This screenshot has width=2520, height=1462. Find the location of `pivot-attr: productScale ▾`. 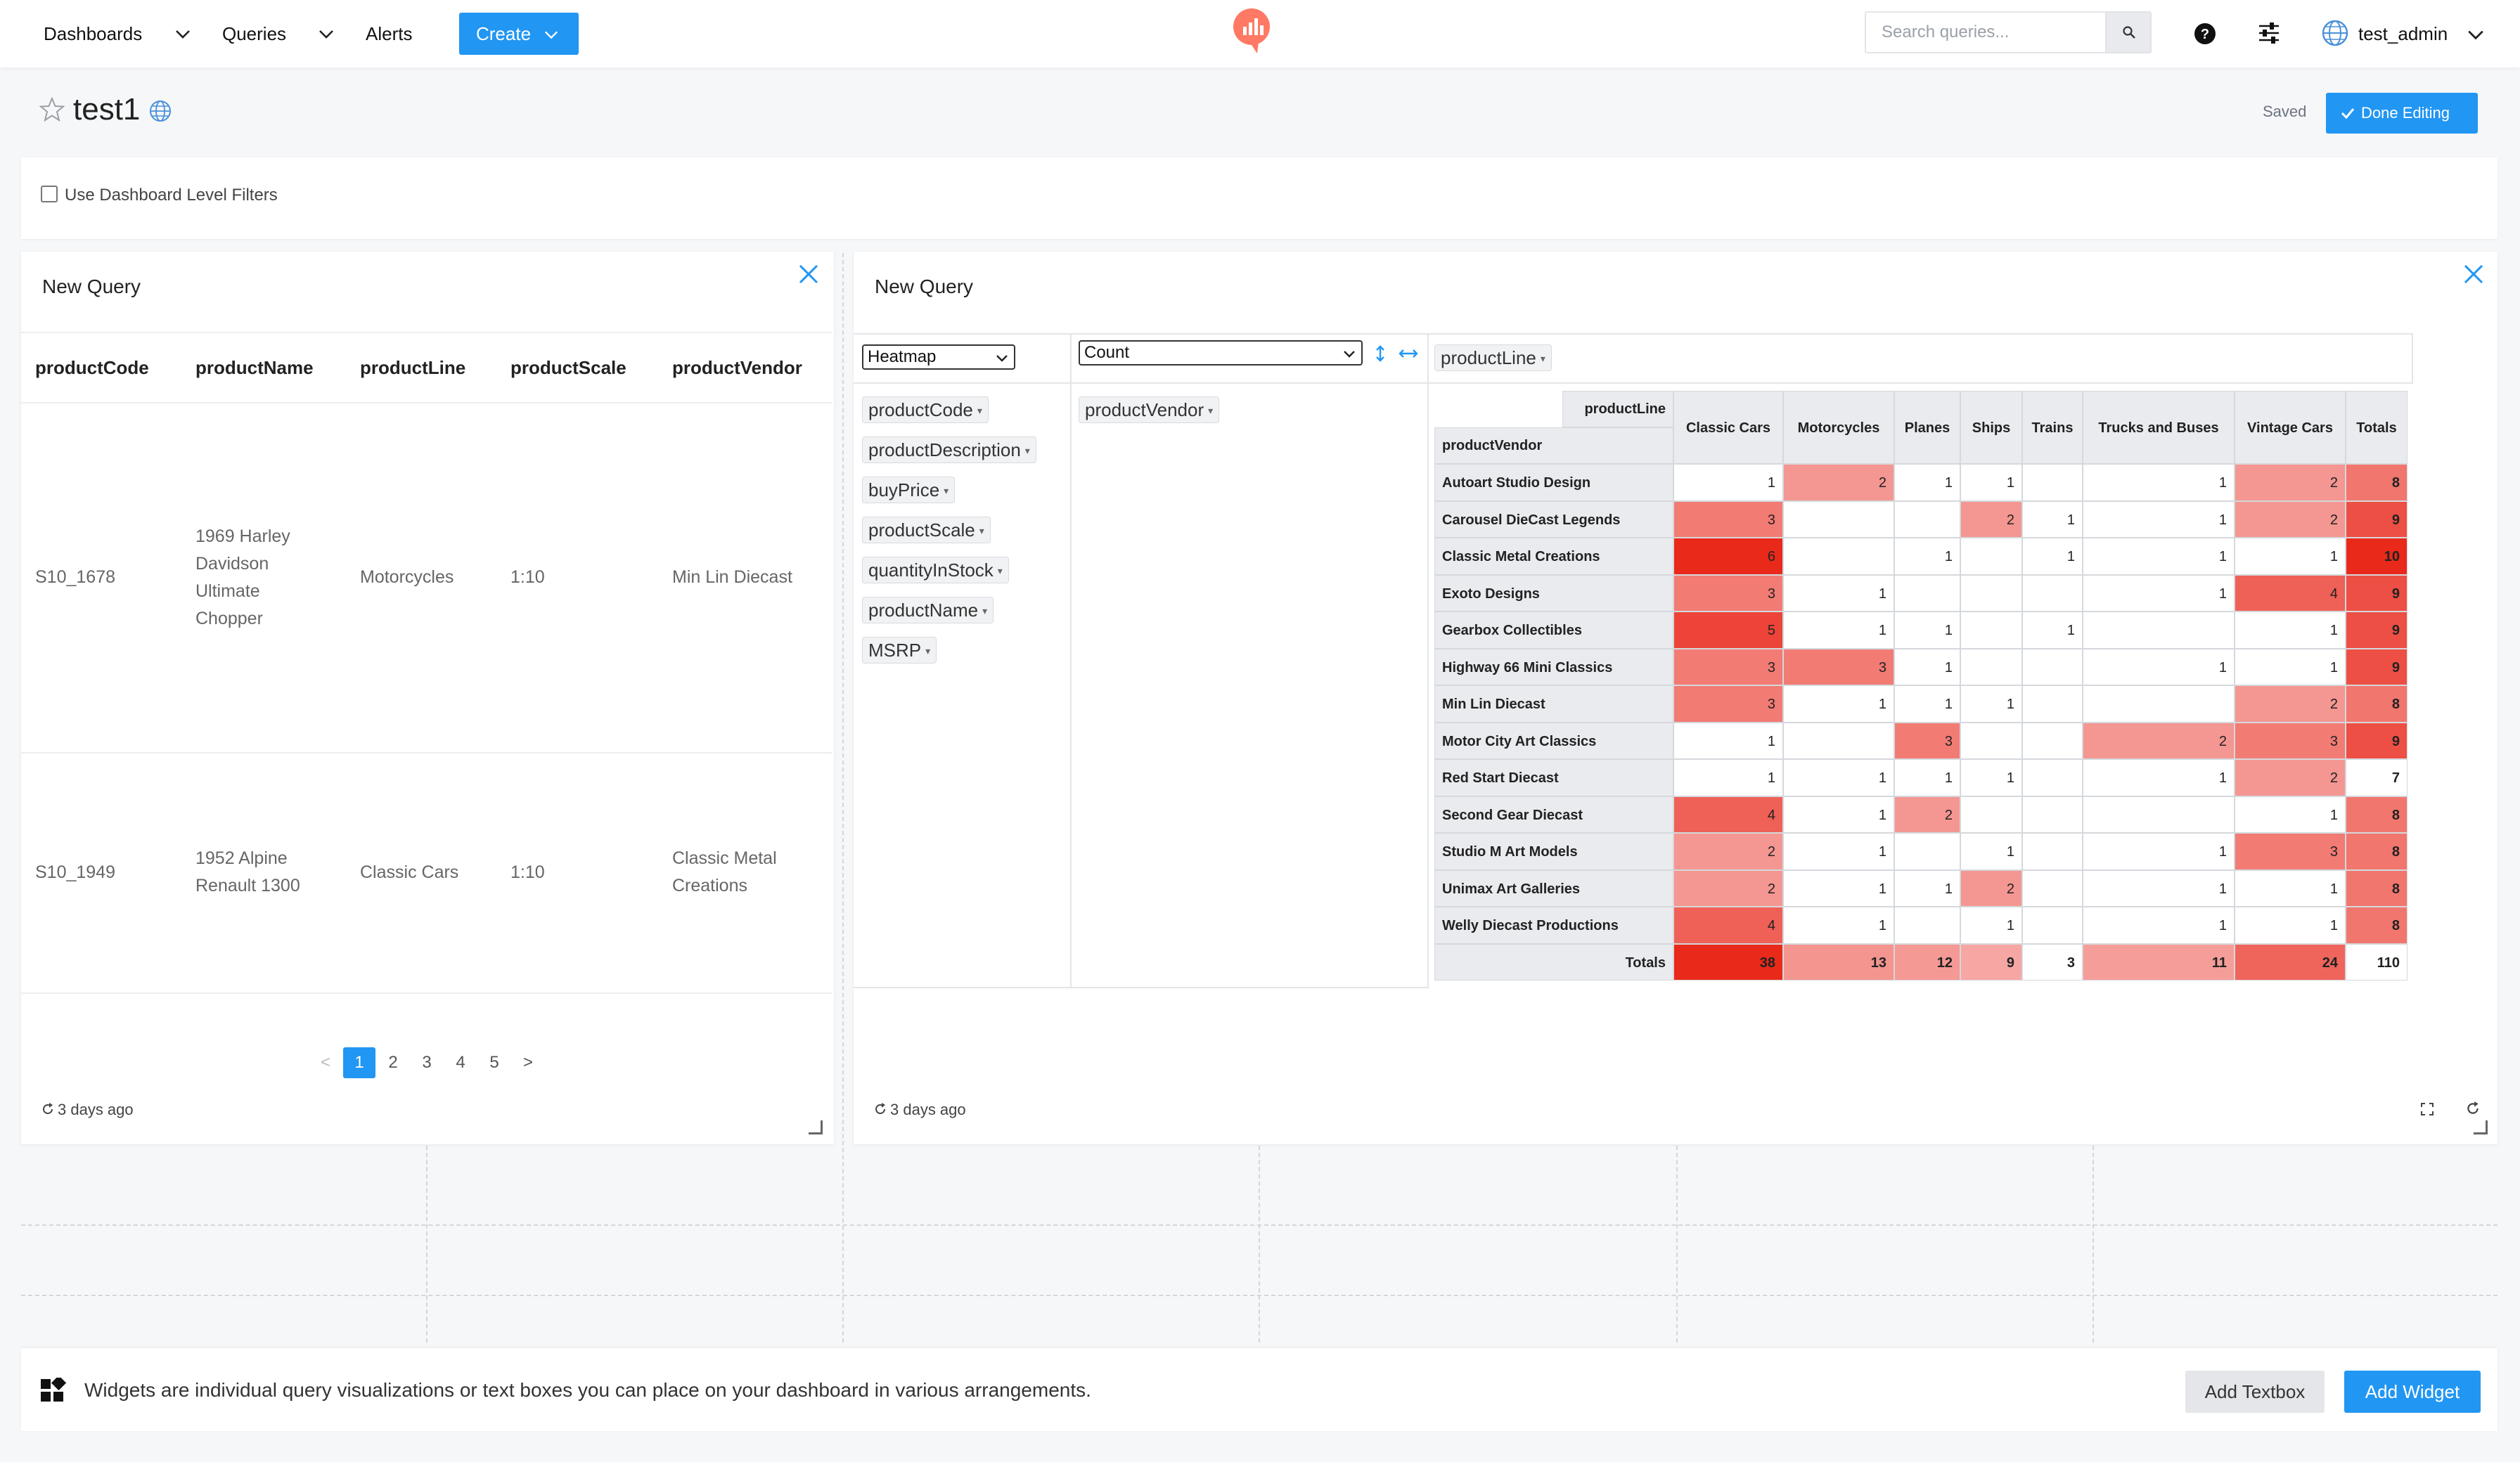

pivot-attr: productScale ▾ is located at coordinates (926, 530).